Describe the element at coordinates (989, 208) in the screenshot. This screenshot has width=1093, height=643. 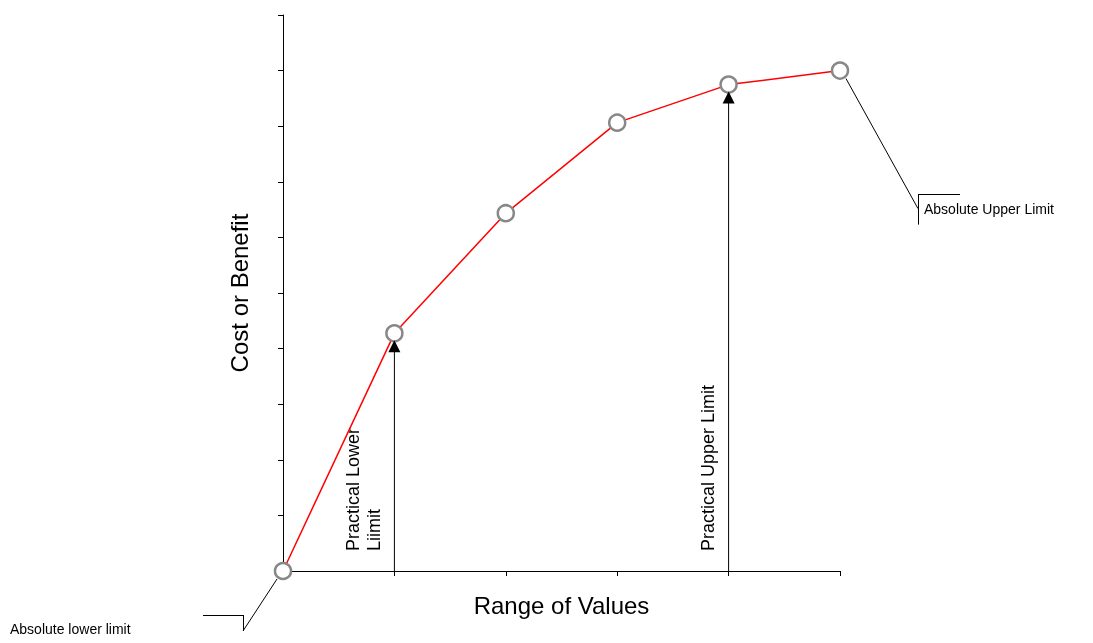
I see `text: Absolute Upper Limit` at that location.